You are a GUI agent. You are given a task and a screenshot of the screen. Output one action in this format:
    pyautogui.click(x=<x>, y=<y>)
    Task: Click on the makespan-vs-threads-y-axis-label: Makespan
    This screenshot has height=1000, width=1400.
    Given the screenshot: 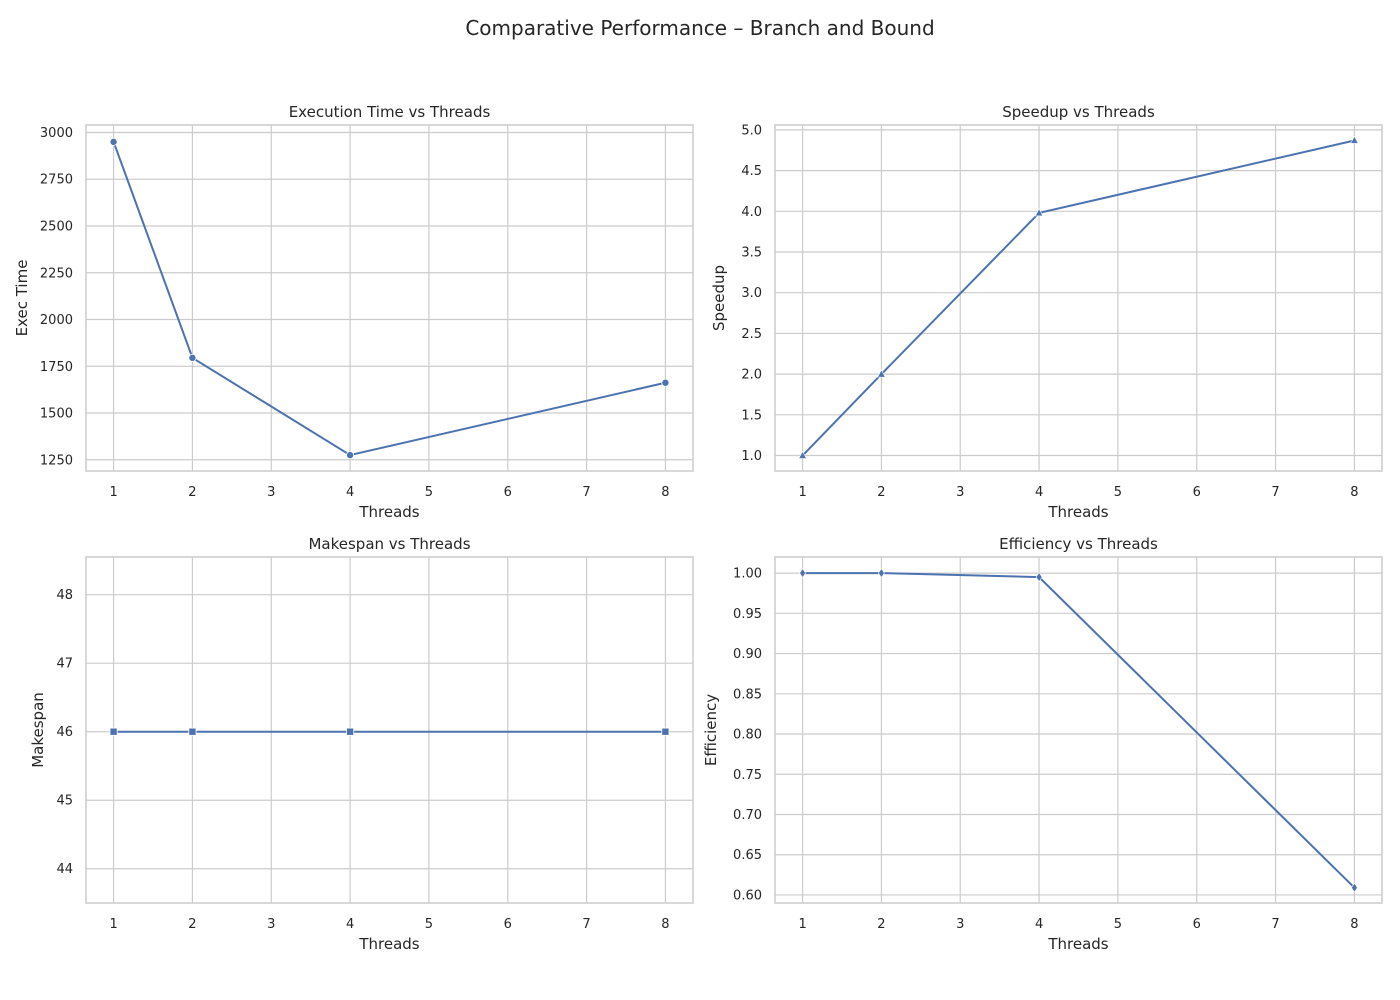 What is the action you would take?
    pyautogui.click(x=38, y=730)
    